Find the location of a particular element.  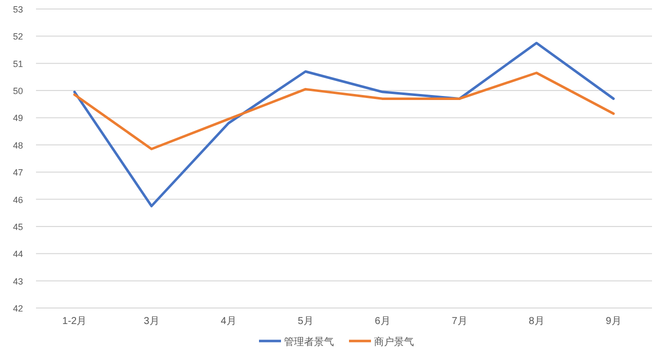

y-tick-label: 52 is located at coordinates (18, 37).